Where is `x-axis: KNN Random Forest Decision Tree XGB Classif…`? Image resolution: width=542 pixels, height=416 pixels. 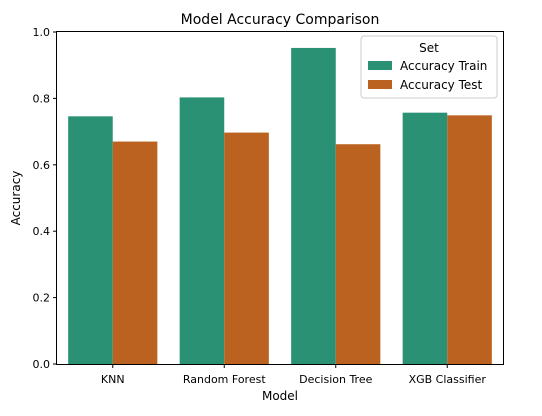
x-axis: KNN Random Forest Decision Tree XGB Classif… is located at coordinates (293, 375).